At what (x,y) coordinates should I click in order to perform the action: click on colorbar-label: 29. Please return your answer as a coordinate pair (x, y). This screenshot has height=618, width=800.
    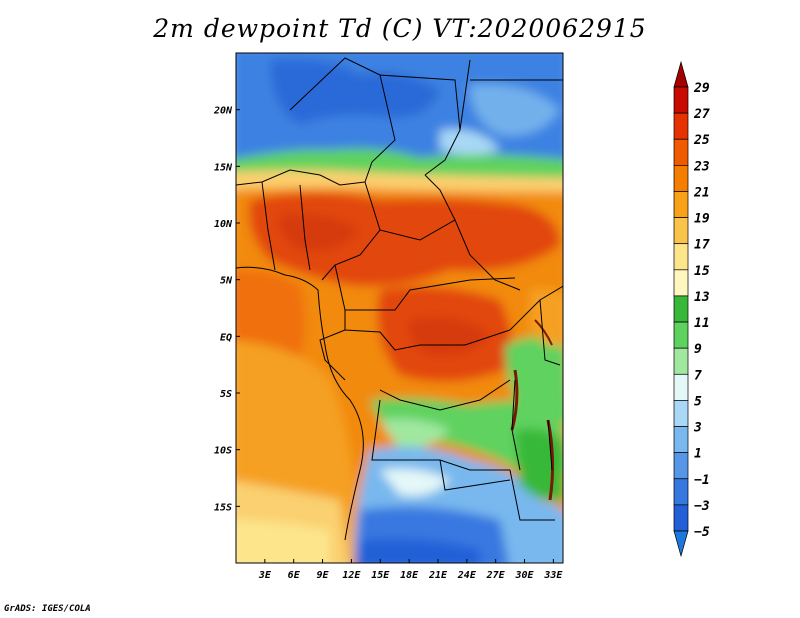
    Looking at the image, I should click on (701, 88).